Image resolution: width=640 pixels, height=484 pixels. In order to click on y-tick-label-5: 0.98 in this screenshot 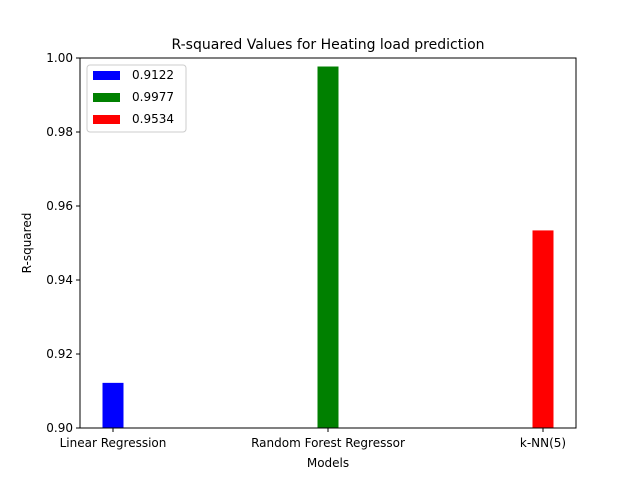, I will do `click(59, 132)`.